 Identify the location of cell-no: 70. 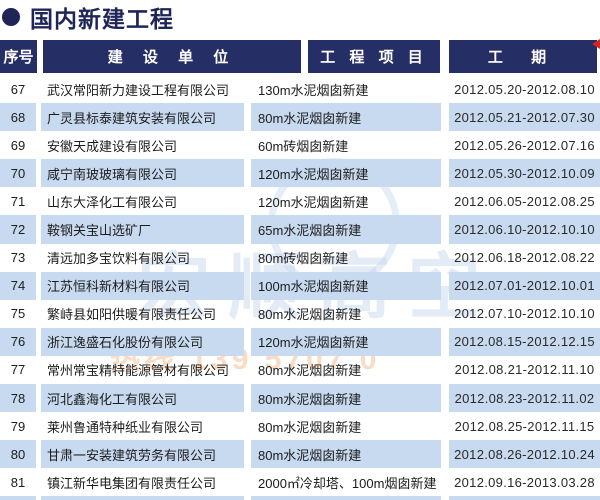
(18, 173).